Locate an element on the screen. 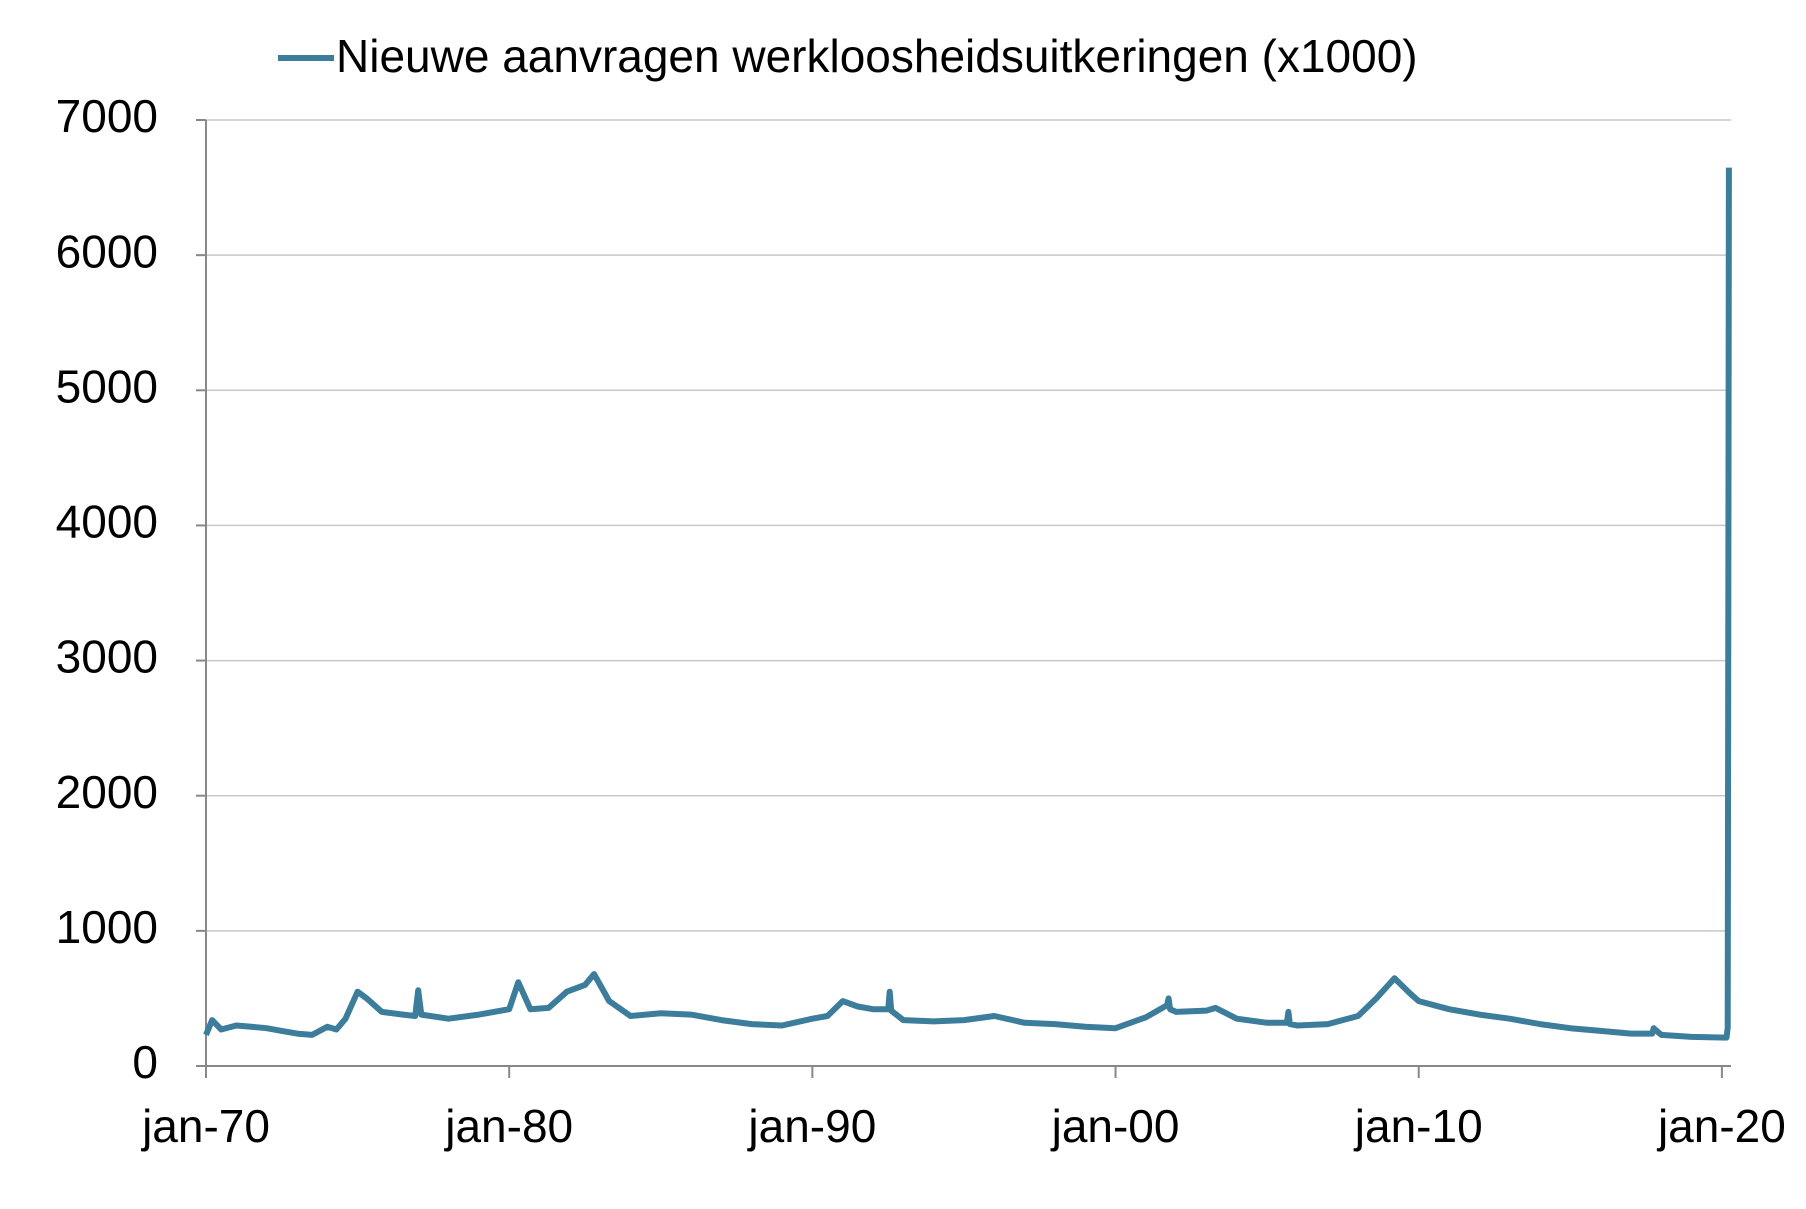 The height and width of the screenshot is (1209, 1806). x-tick-label: jan-90 is located at coordinates (811, 1126).